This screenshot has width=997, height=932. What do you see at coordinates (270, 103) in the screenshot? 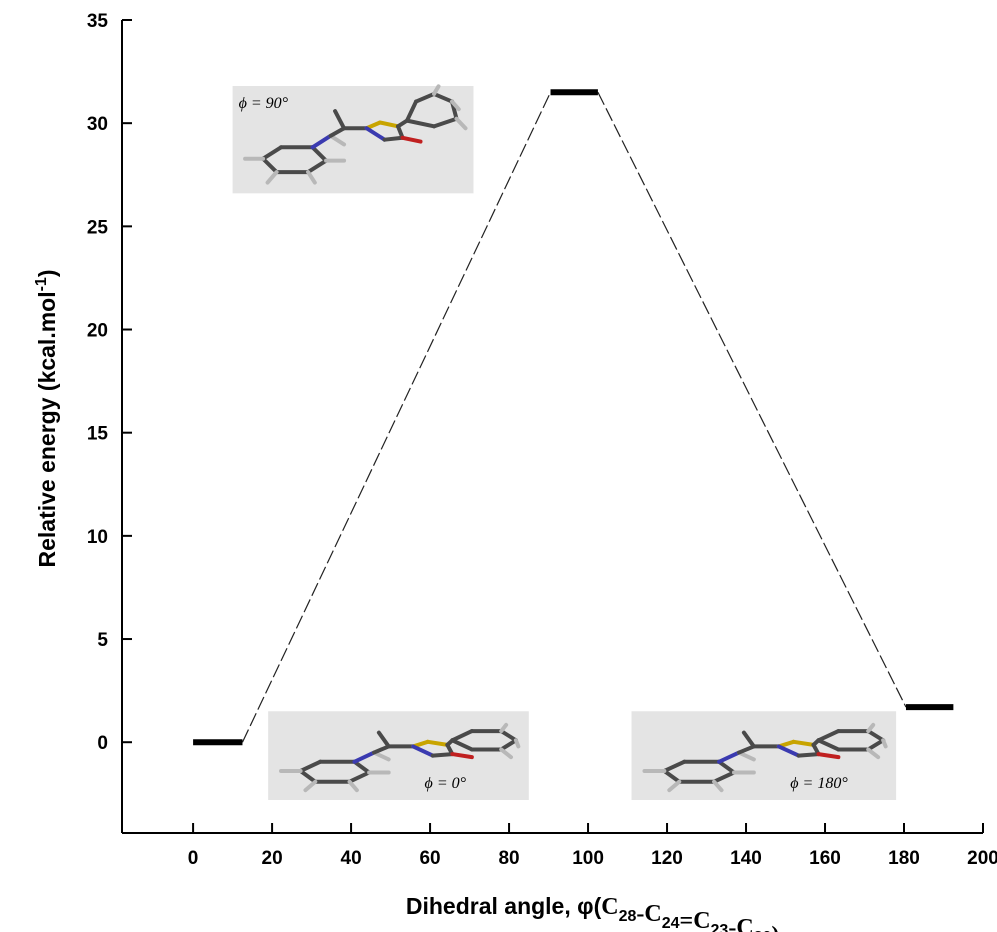
I see `angle-value: = 90°` at bounding box center [270, 103].